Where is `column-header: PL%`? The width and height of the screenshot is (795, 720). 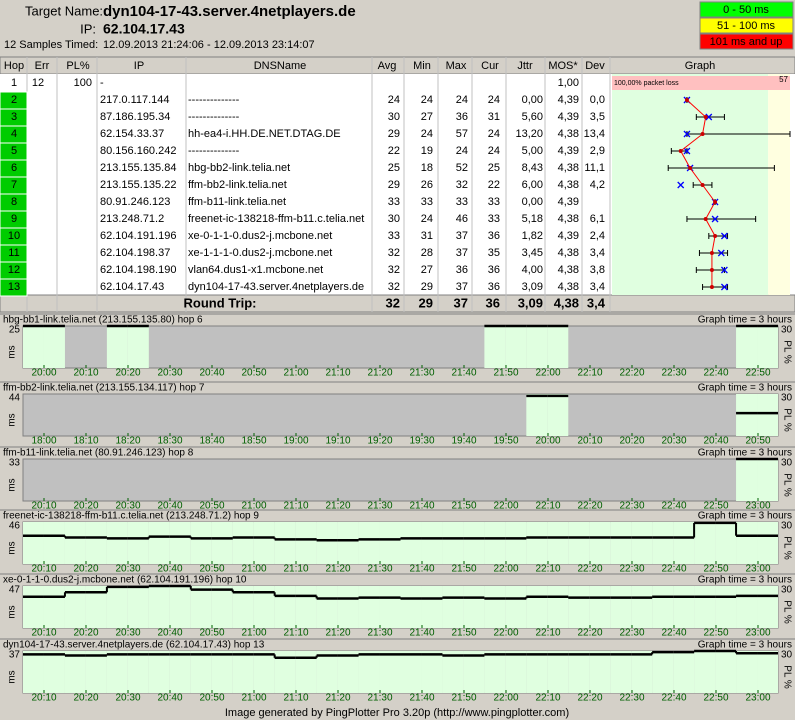 column-header: PL% is located at coordinates (77, 66).